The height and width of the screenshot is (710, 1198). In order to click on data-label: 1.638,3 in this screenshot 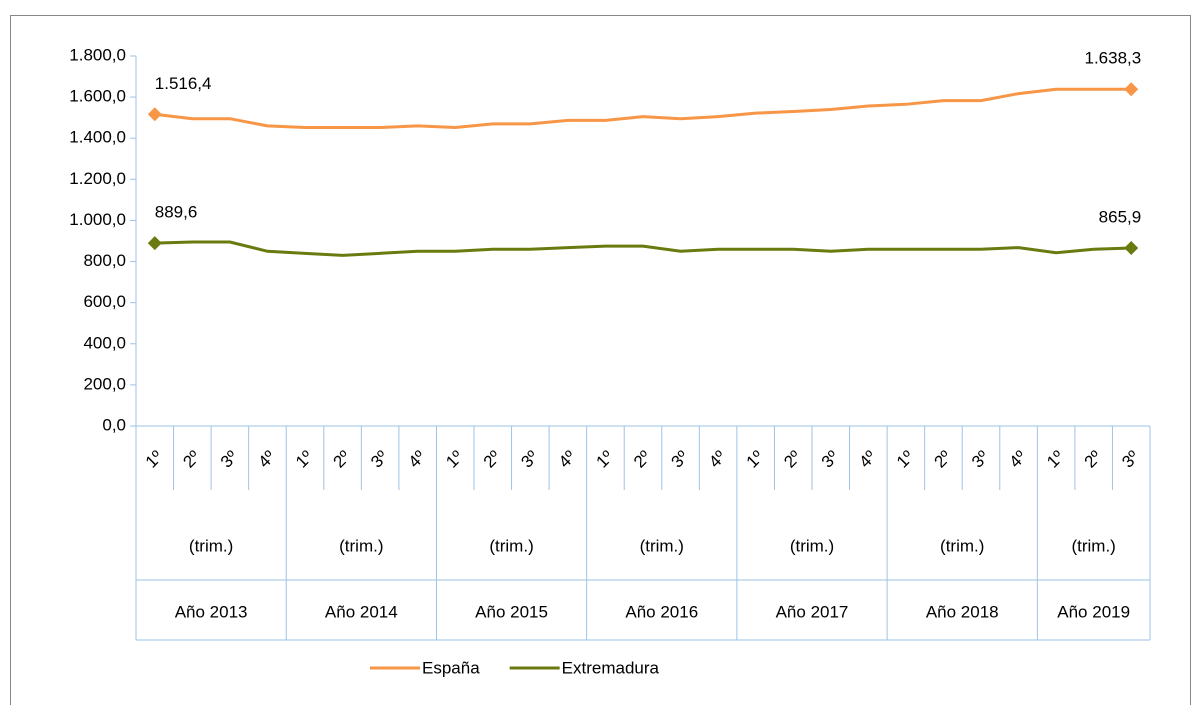, I will do `click(1112, 58)`.